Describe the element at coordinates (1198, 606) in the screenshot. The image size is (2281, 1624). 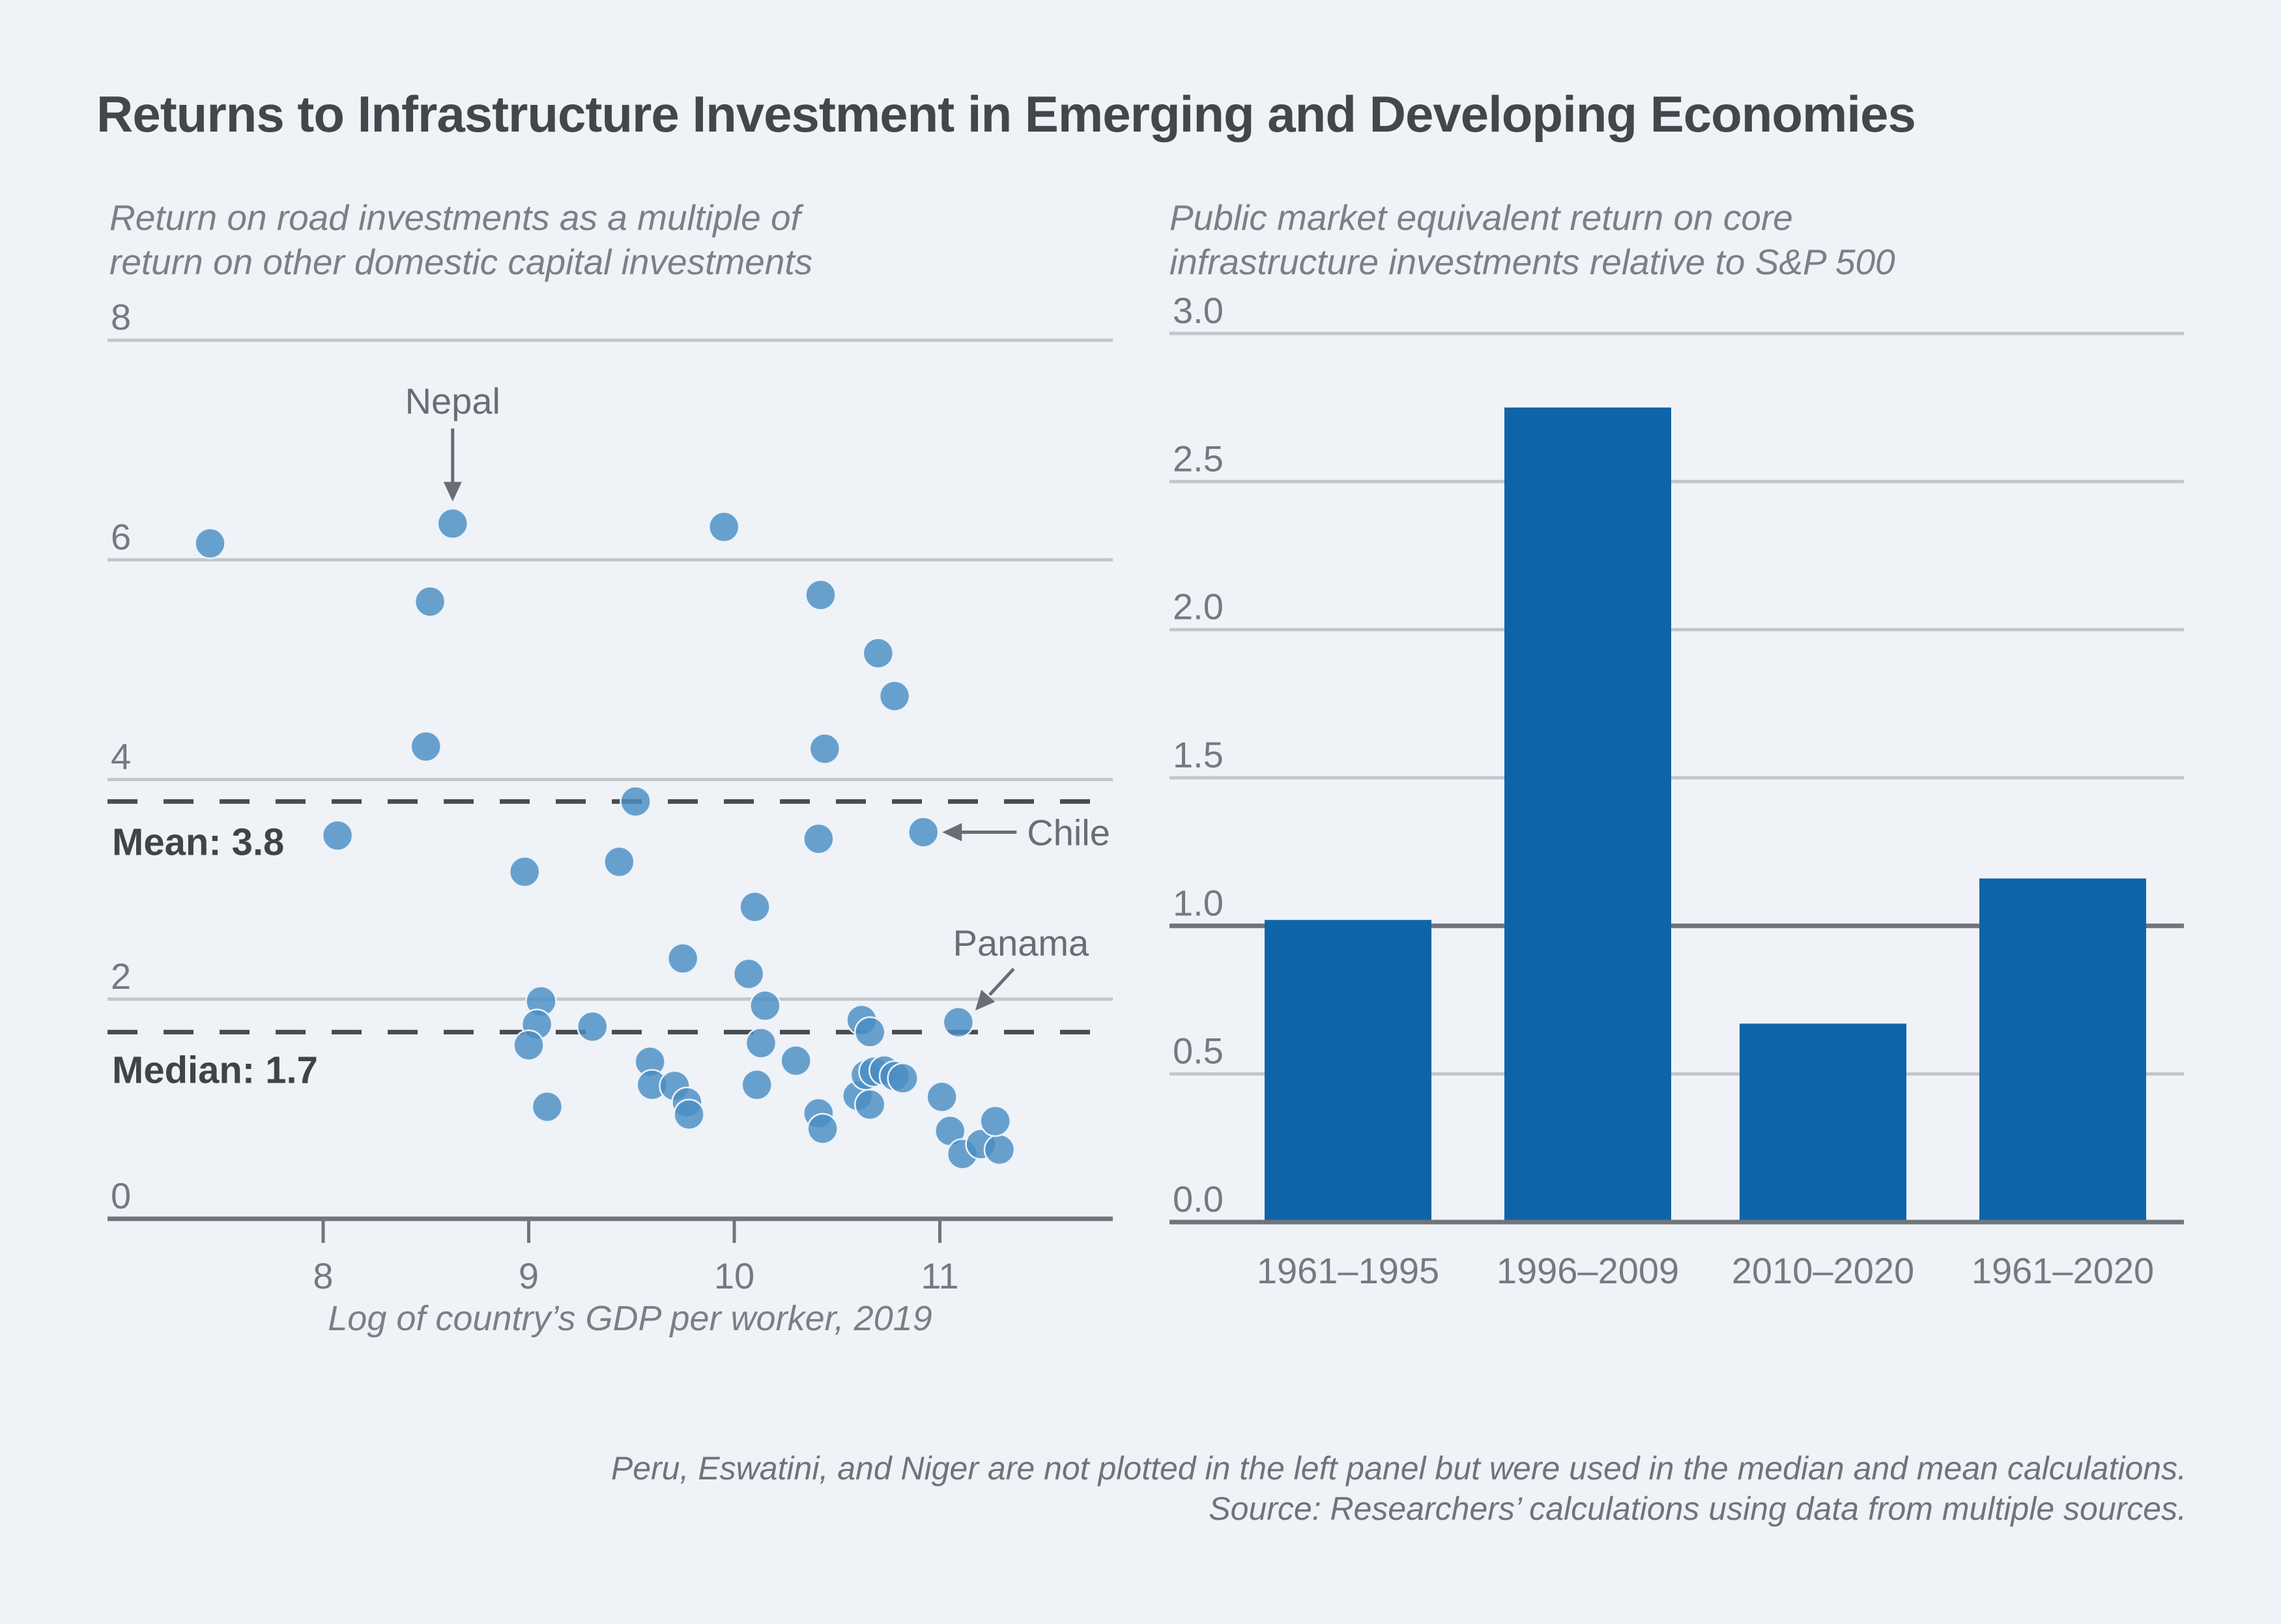
I see `right-y-tick-label-2.0: 2.0` at that location.